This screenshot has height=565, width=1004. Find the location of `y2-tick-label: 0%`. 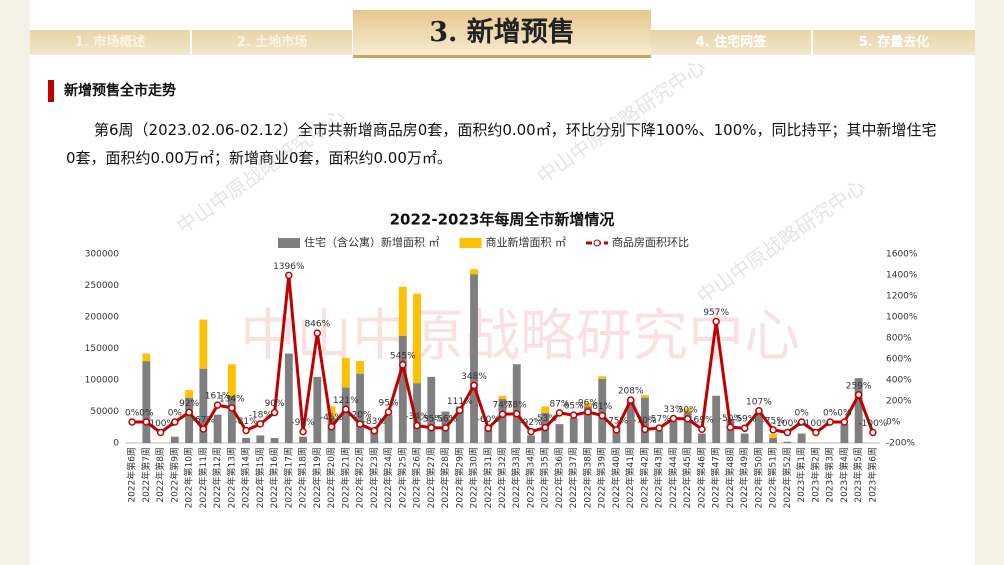

y2-tick-label: 0% is located at coordinates (893, 423).